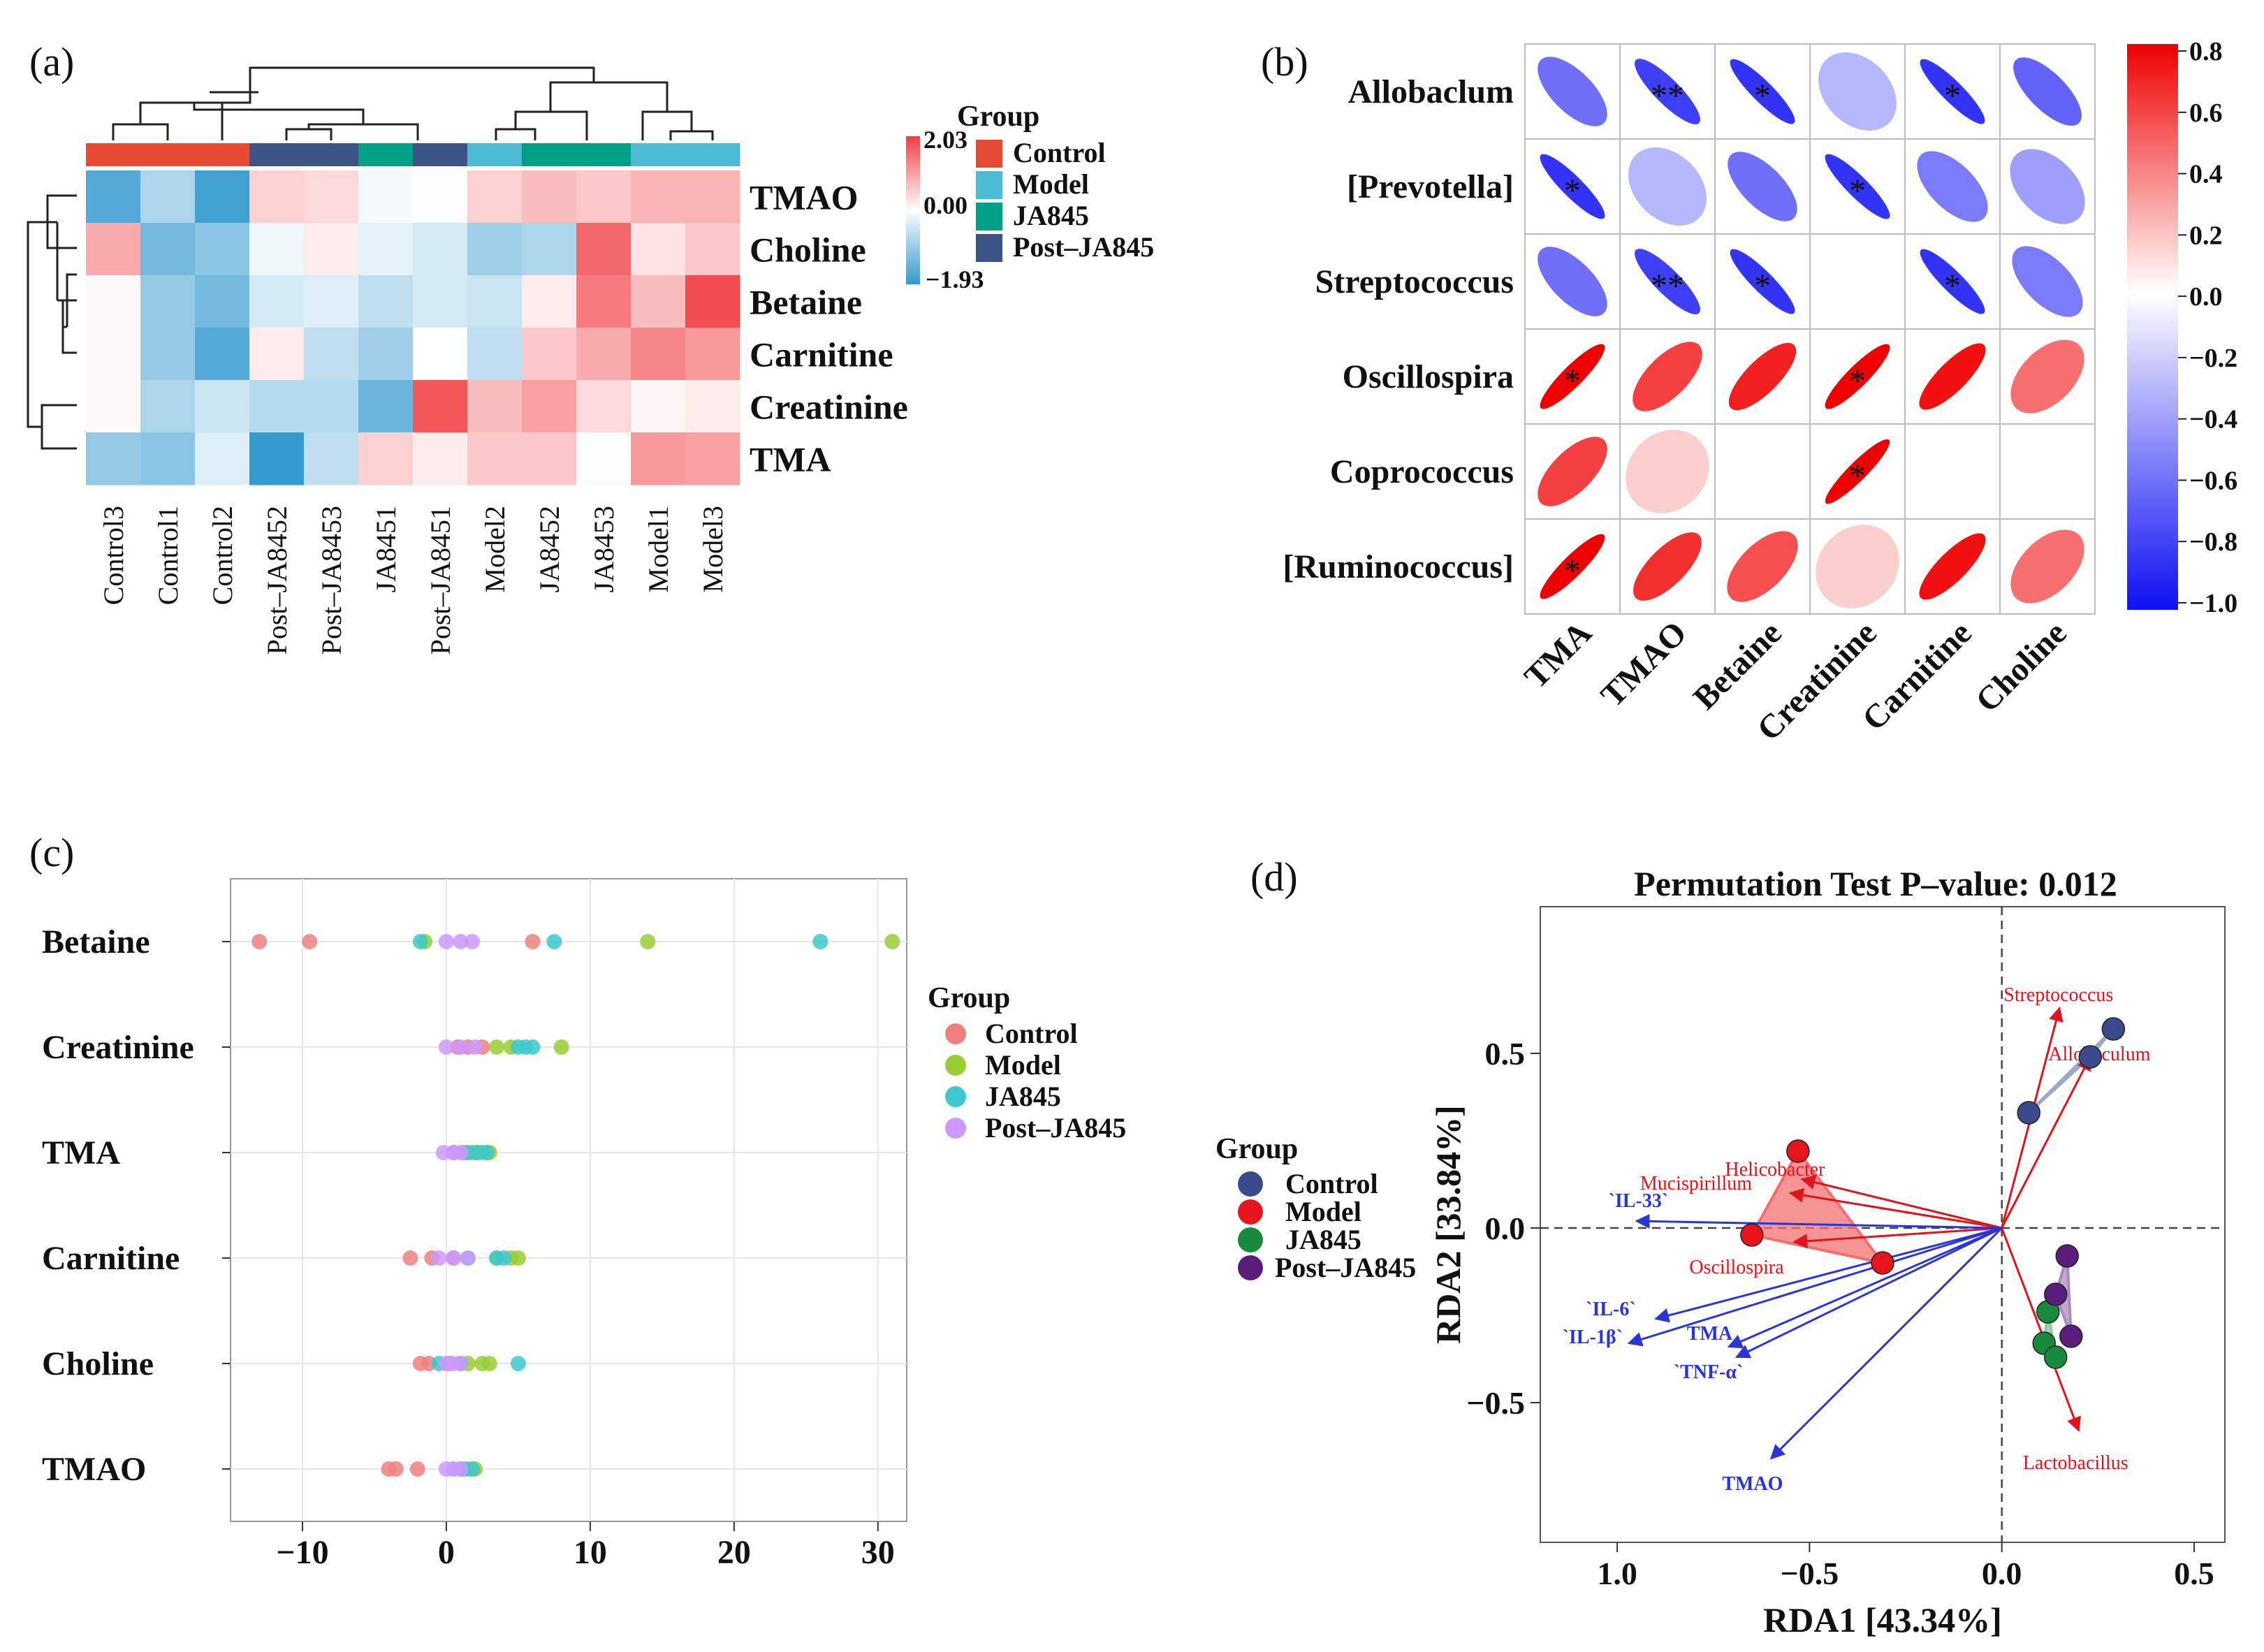 This screenshot has width=2264, height=1652. Describe the element at coordinates (955, 1128) in the screenshot. I see `legend-marker-post-ja845` at that location.